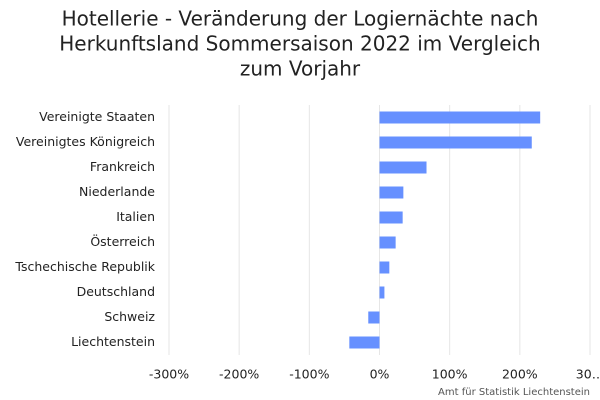  What do you see at coordinates (520, 374) in the screenshot?
I see `x-tick-label: 200%` at bounding box center [520, 374].